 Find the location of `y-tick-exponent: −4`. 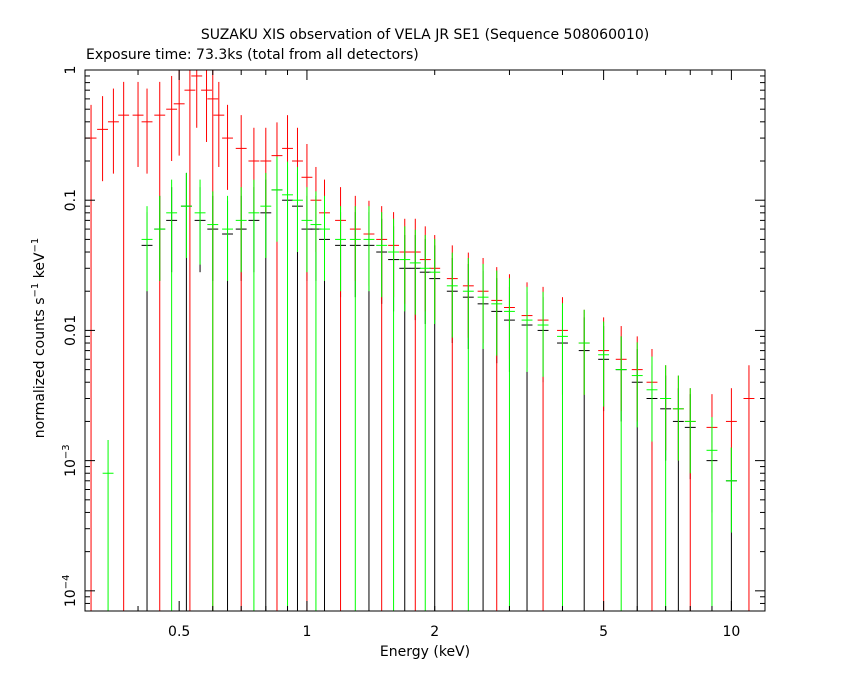

y-tick-exponent: −4 is located at coordinates (66, 582).